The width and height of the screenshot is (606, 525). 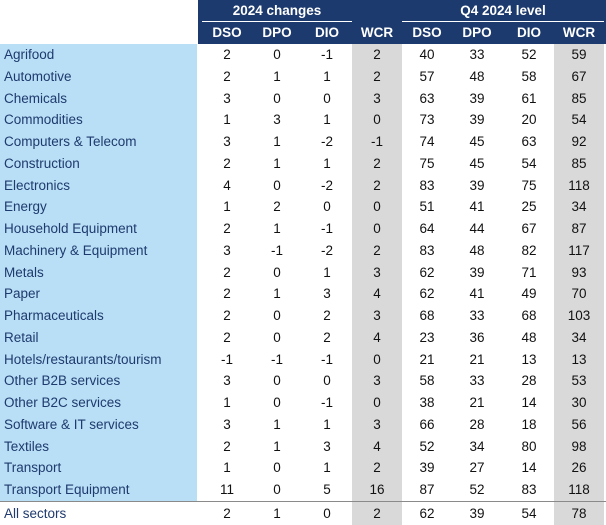 I want to click on row-label: Textiles, so click(x=27, y=446).